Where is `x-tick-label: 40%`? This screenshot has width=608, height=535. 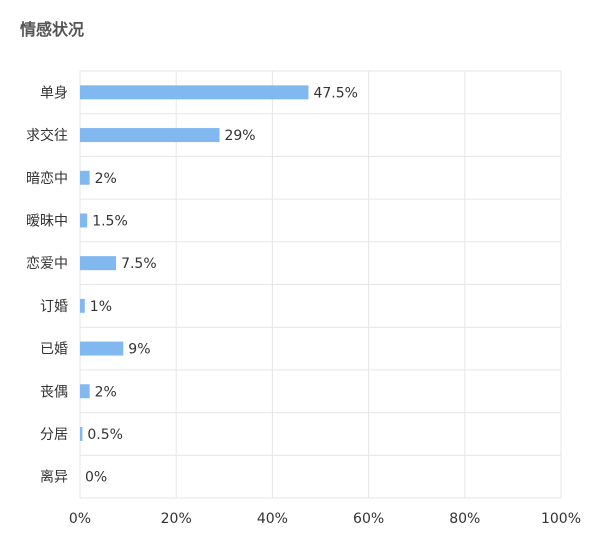
x-tick-label: 40% is located at coordinates (272, 519).